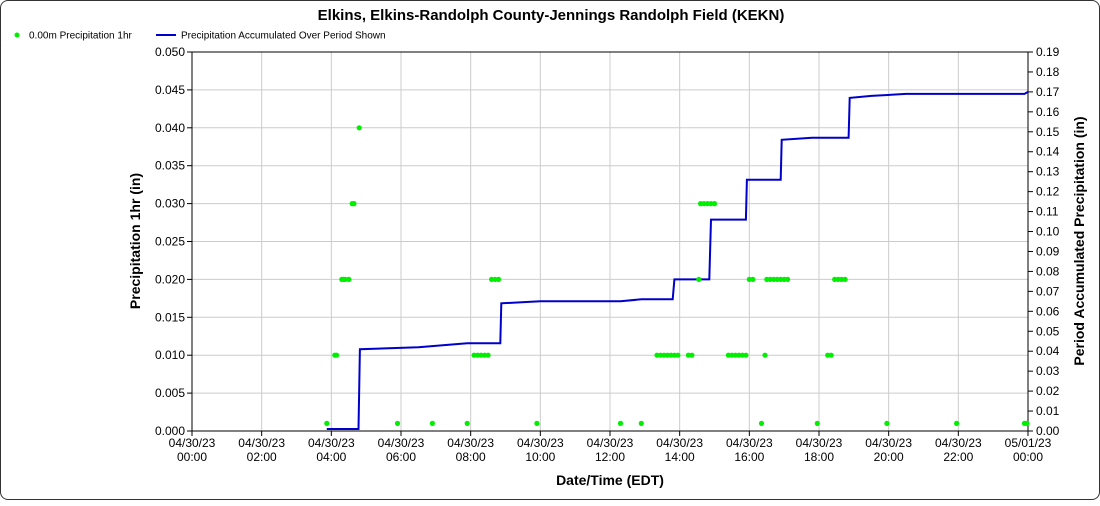  What do you see at coordinates (170, 128) in the screenshot?
I see `y-tick-label: 0.040` at bounding box center [170, 128].